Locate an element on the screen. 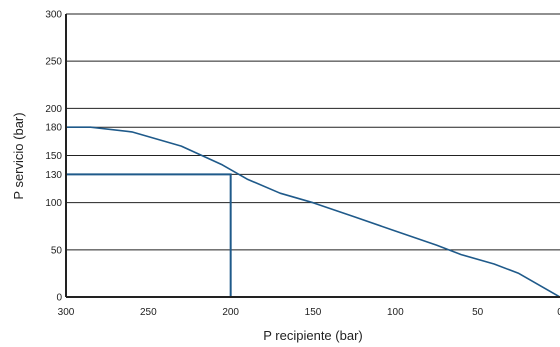 This screenshot has width=560, height=347. y-tick-label-180: 180 is located at coordinates (53, 128).